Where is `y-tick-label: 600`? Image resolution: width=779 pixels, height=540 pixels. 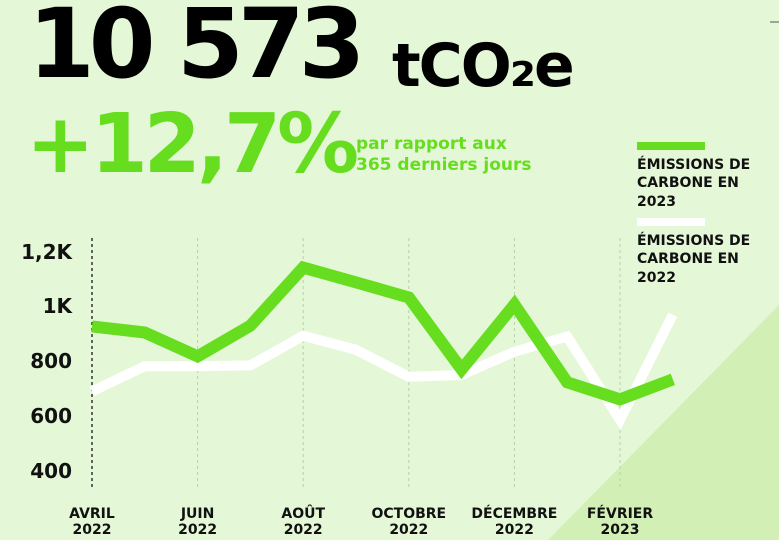 y-tick-label: 600 is located at coordinates (51, 416).